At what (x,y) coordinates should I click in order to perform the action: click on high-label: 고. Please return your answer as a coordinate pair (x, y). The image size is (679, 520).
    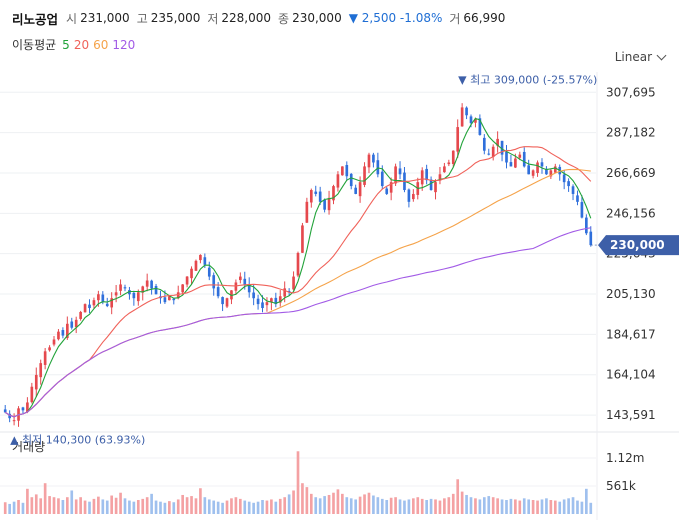
    Looking at the image, I should click on (142, 18).